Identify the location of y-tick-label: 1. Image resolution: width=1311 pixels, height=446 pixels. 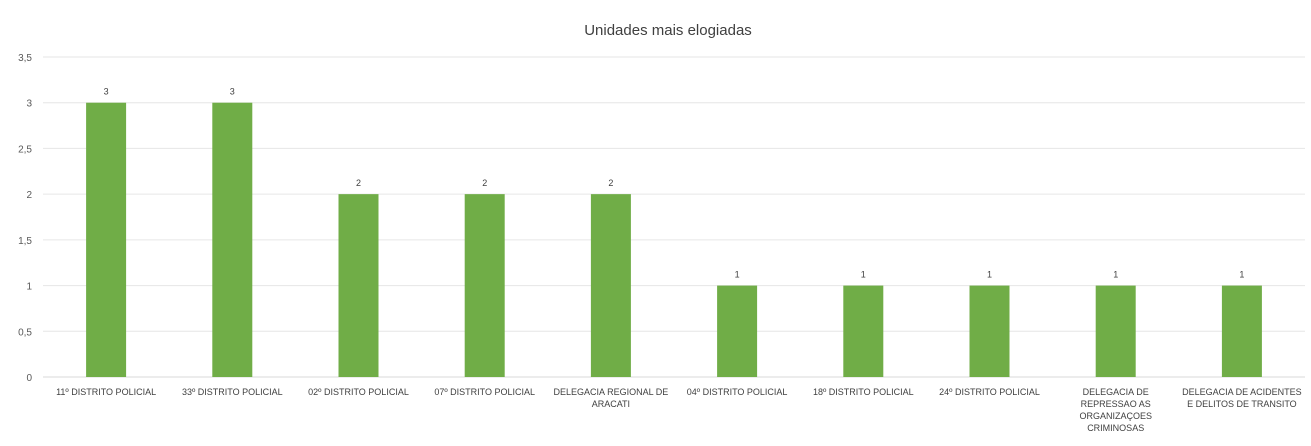
(29, 287).